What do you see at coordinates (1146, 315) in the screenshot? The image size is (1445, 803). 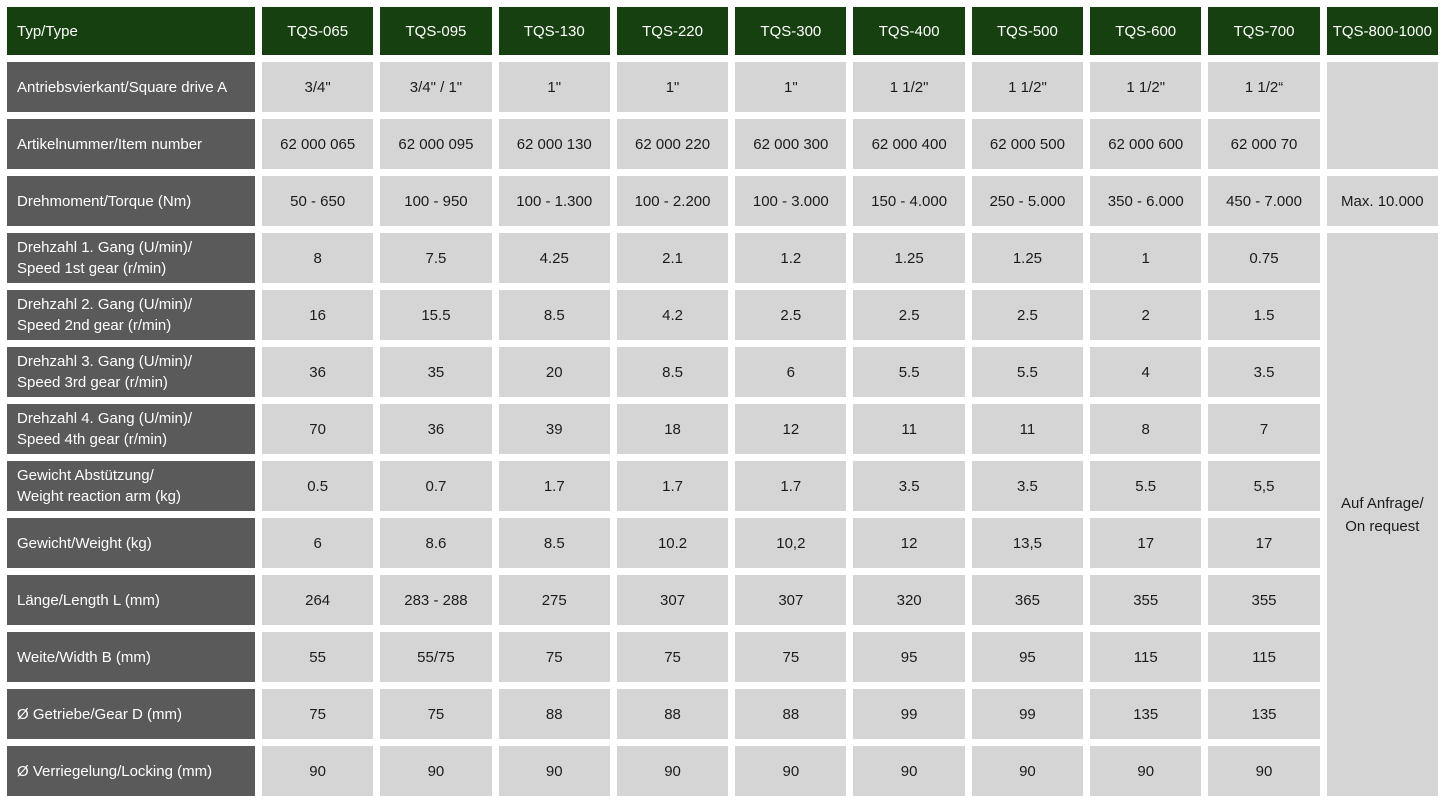 I see `value-cell-speed-2nd-gear-tqs-600: 2` at bounding box center [1146, 315].